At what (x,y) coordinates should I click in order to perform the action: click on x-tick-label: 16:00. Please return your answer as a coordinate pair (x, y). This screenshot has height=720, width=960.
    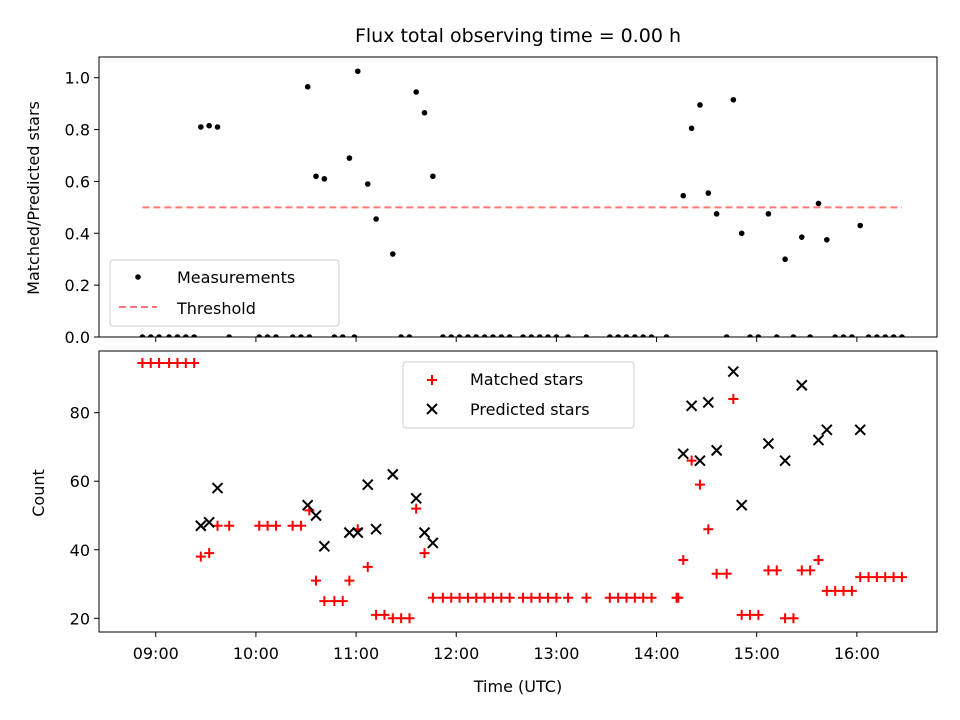
    Looking at the image, I should click on (857, 653).